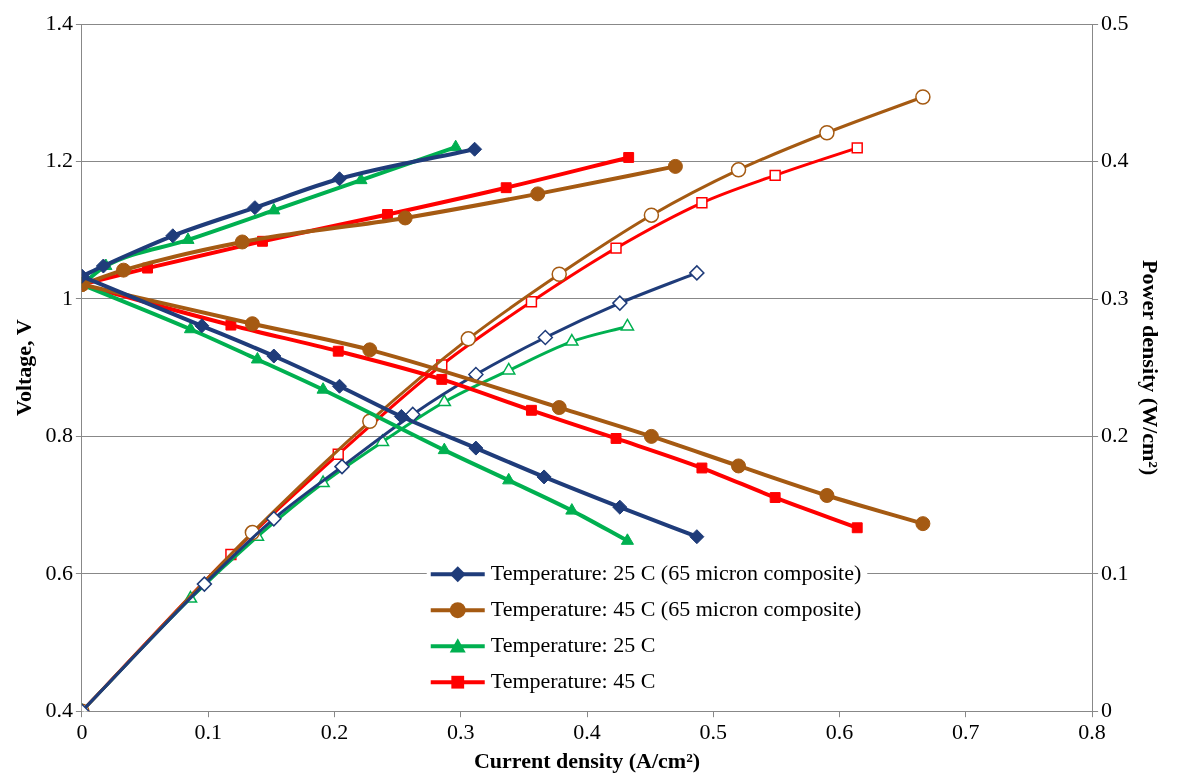 This screenshot has width=1182, height=784. Describe the element at coordinates (1115, 22) in the screenshot. I see `y2-tick-label: 0.5` at that location.